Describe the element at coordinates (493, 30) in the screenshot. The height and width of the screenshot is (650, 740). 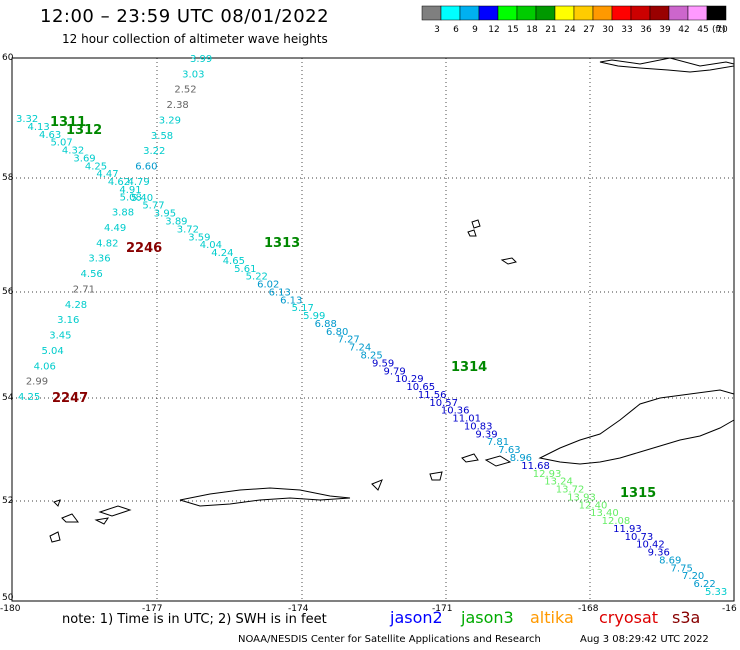
I see `colorbar-tick-label: 12` at that location.